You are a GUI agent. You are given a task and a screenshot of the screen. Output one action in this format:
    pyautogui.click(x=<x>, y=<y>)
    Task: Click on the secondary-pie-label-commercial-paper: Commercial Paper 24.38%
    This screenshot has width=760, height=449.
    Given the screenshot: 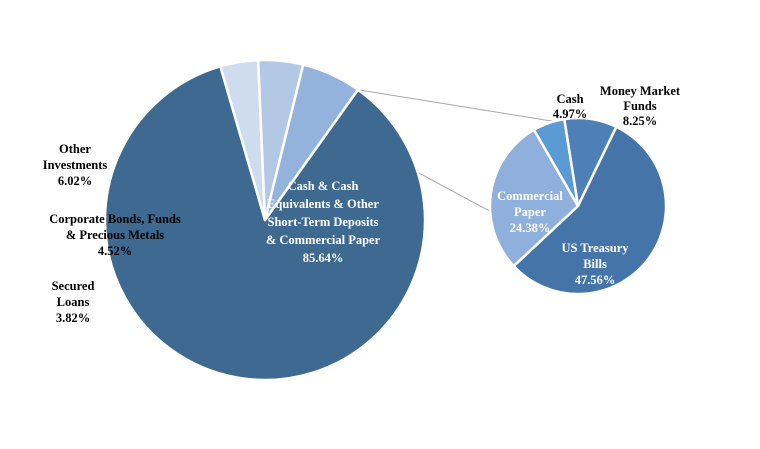 What is the action you would take?
    pyautogui.click(x=530, y=212)
    